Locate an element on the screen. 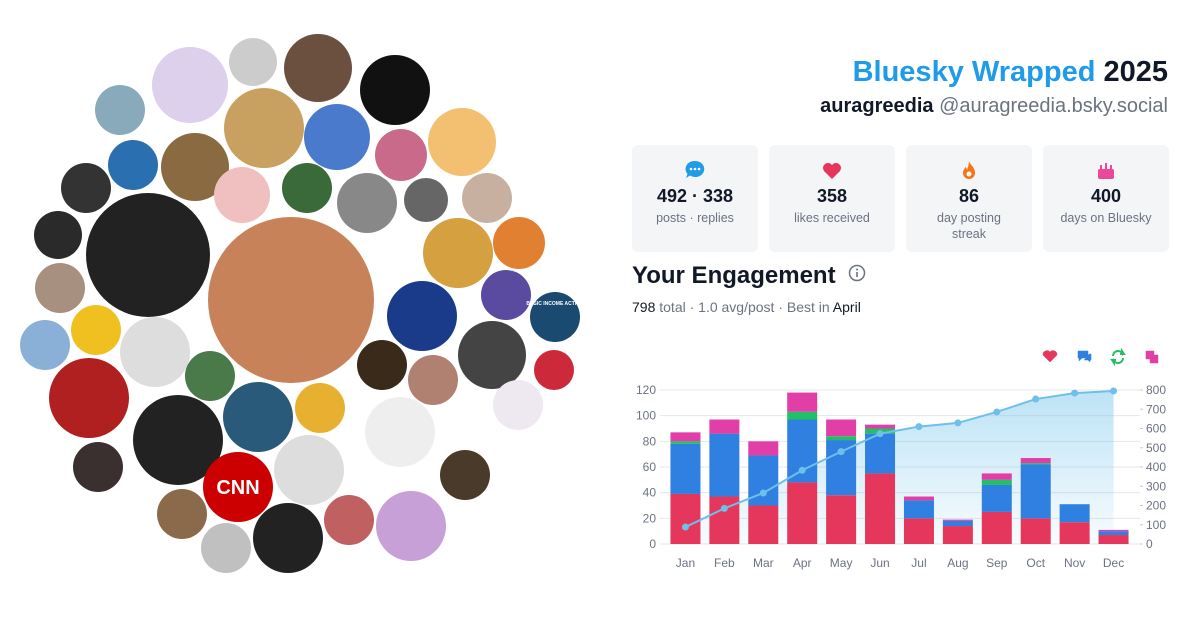 This screenshot has width=1200, height=630. heading-text: Your Engagement is located at coordinates (734, 275).